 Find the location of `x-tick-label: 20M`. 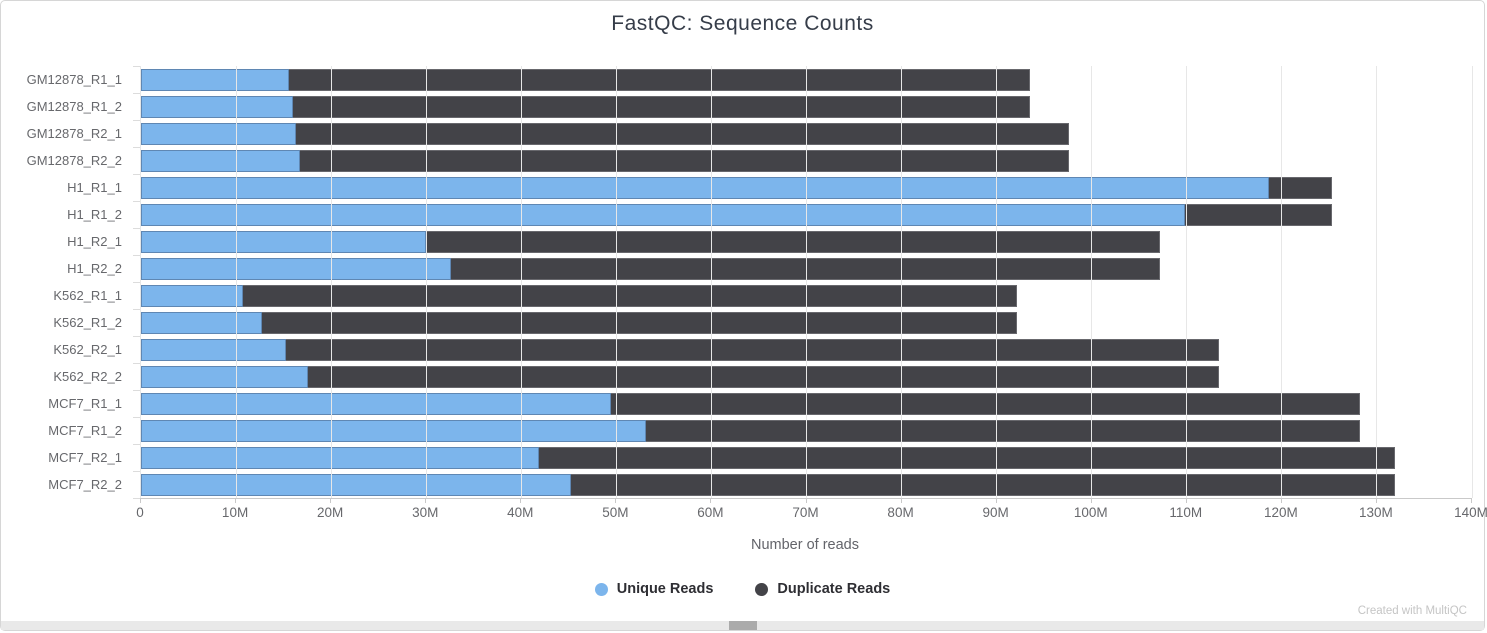

x-tick-label: 20M is located at coordinates (330, 512).